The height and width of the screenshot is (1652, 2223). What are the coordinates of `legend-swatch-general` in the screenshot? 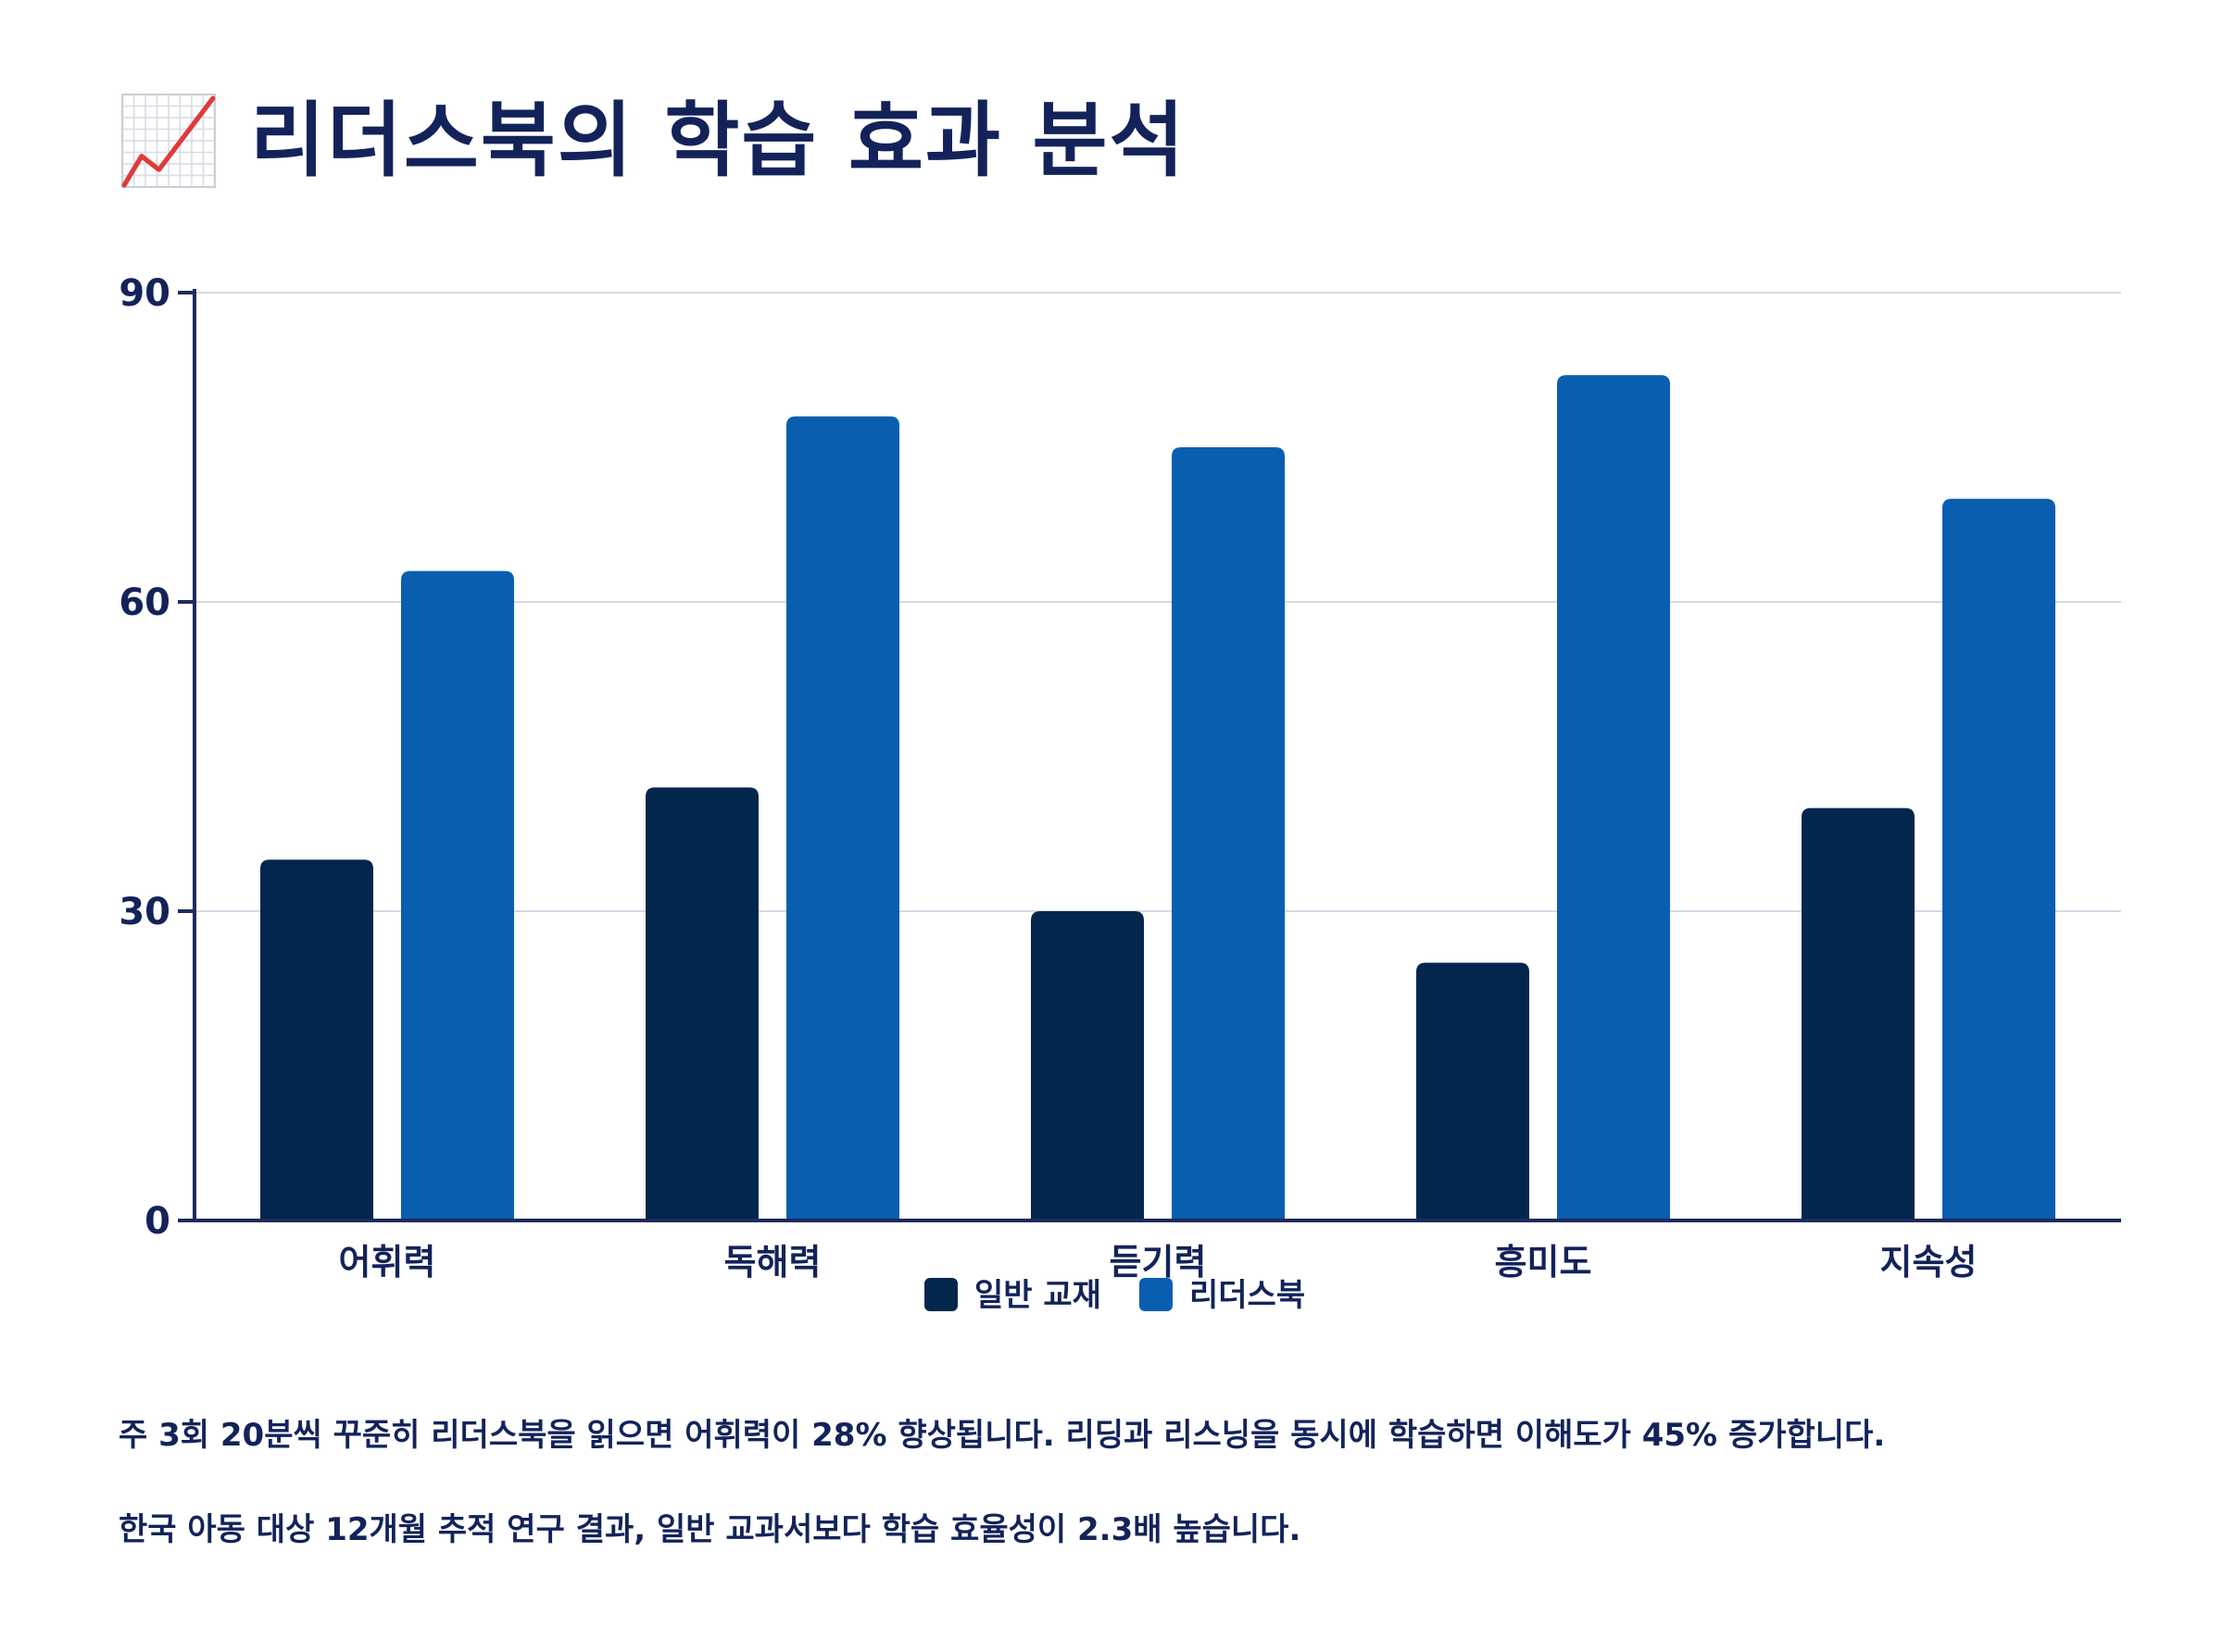 It's located at (941, 1294).